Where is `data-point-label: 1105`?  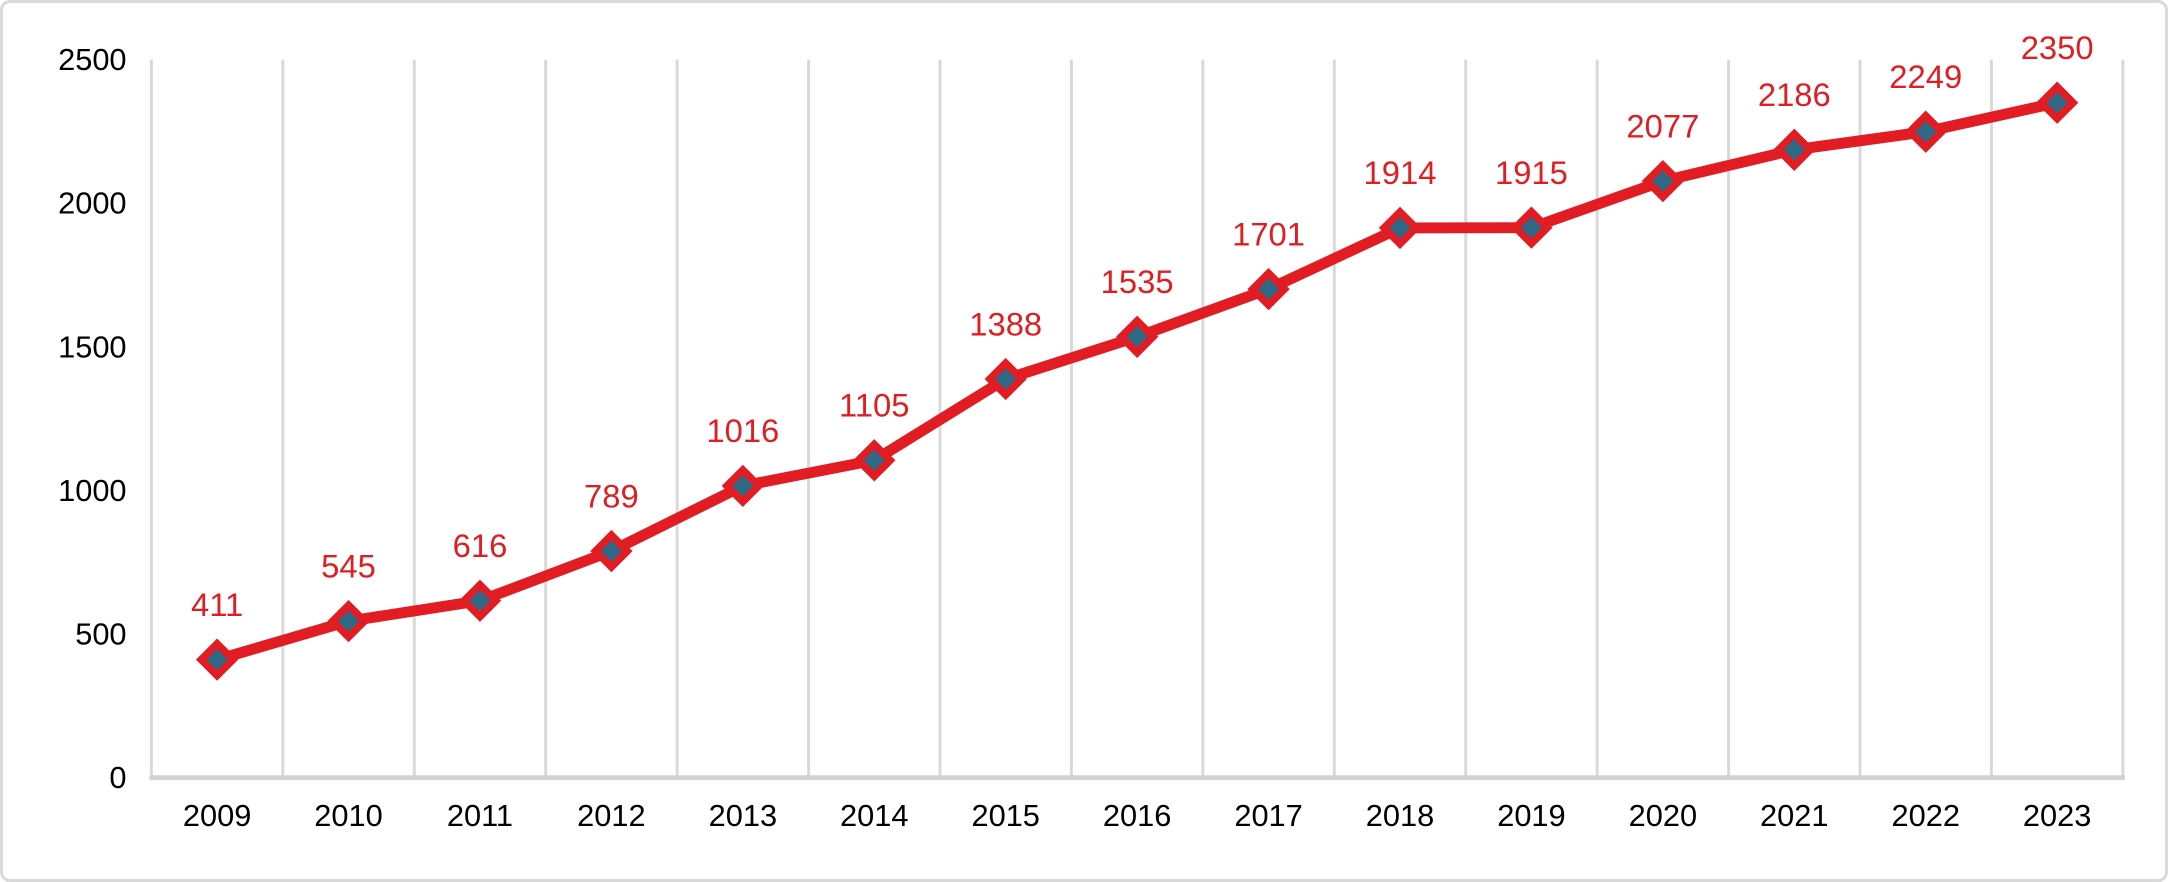
data-point-label: 1105 is located at coordinates (874, 405).